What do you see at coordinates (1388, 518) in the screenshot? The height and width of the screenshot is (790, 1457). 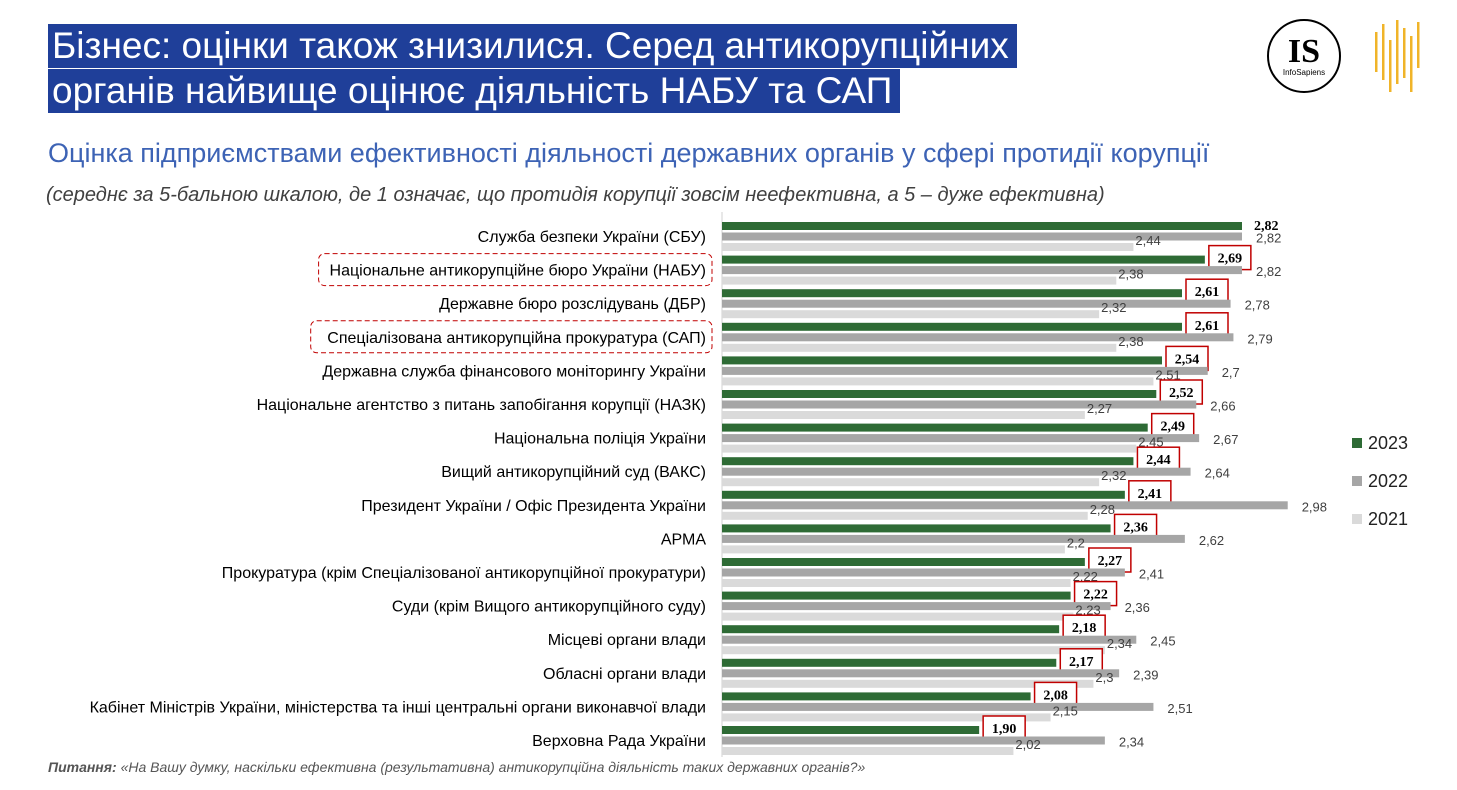 I see `legend-label-2021: 2021` at bounding box center [1388, 518].